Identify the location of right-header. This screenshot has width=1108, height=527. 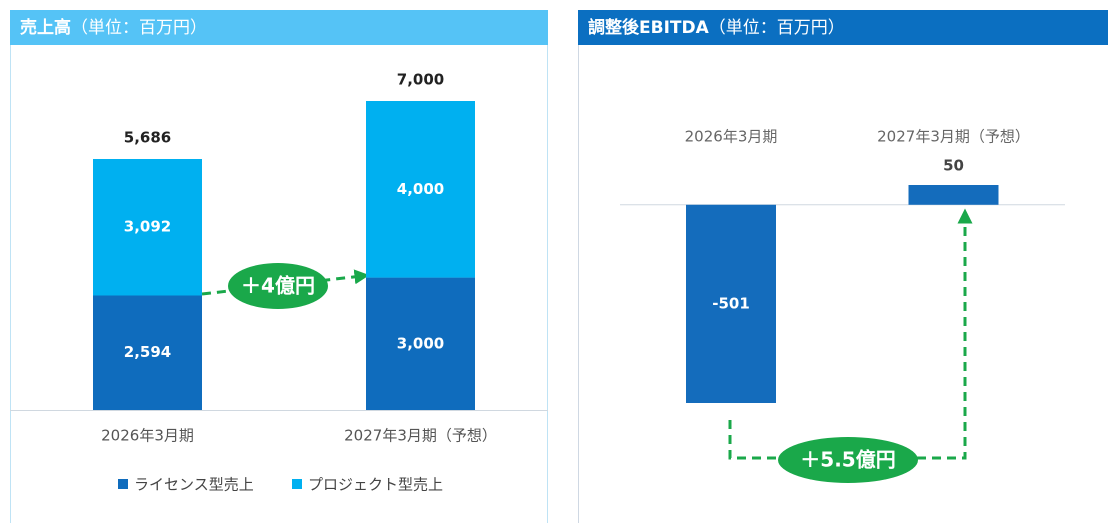
(843, 27).